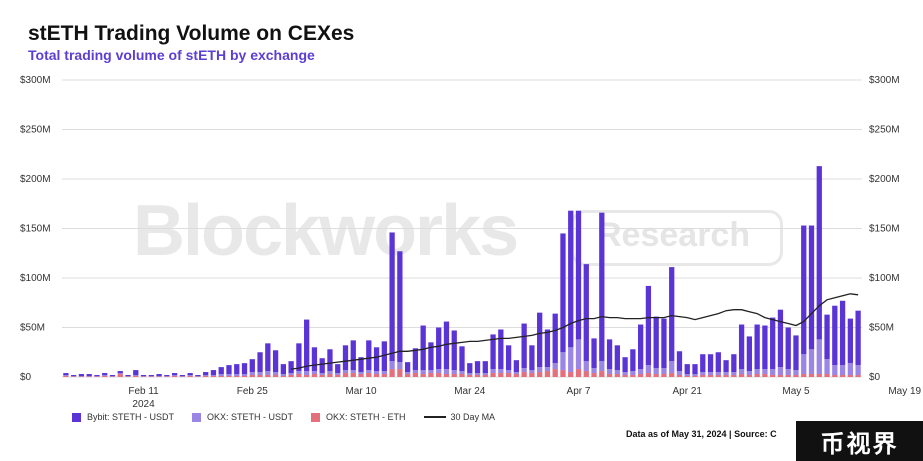  I want to click on y-tick-label-right: $250M, so click(884, 130).